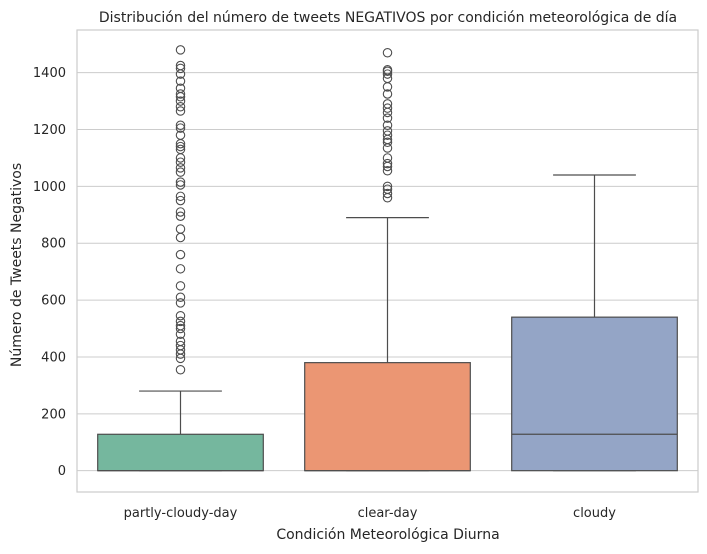  Describe the element at coordinates (387, 535) in the screenshot. I see `x-axis-label: Condición Meteorológica Diurna` at that location.